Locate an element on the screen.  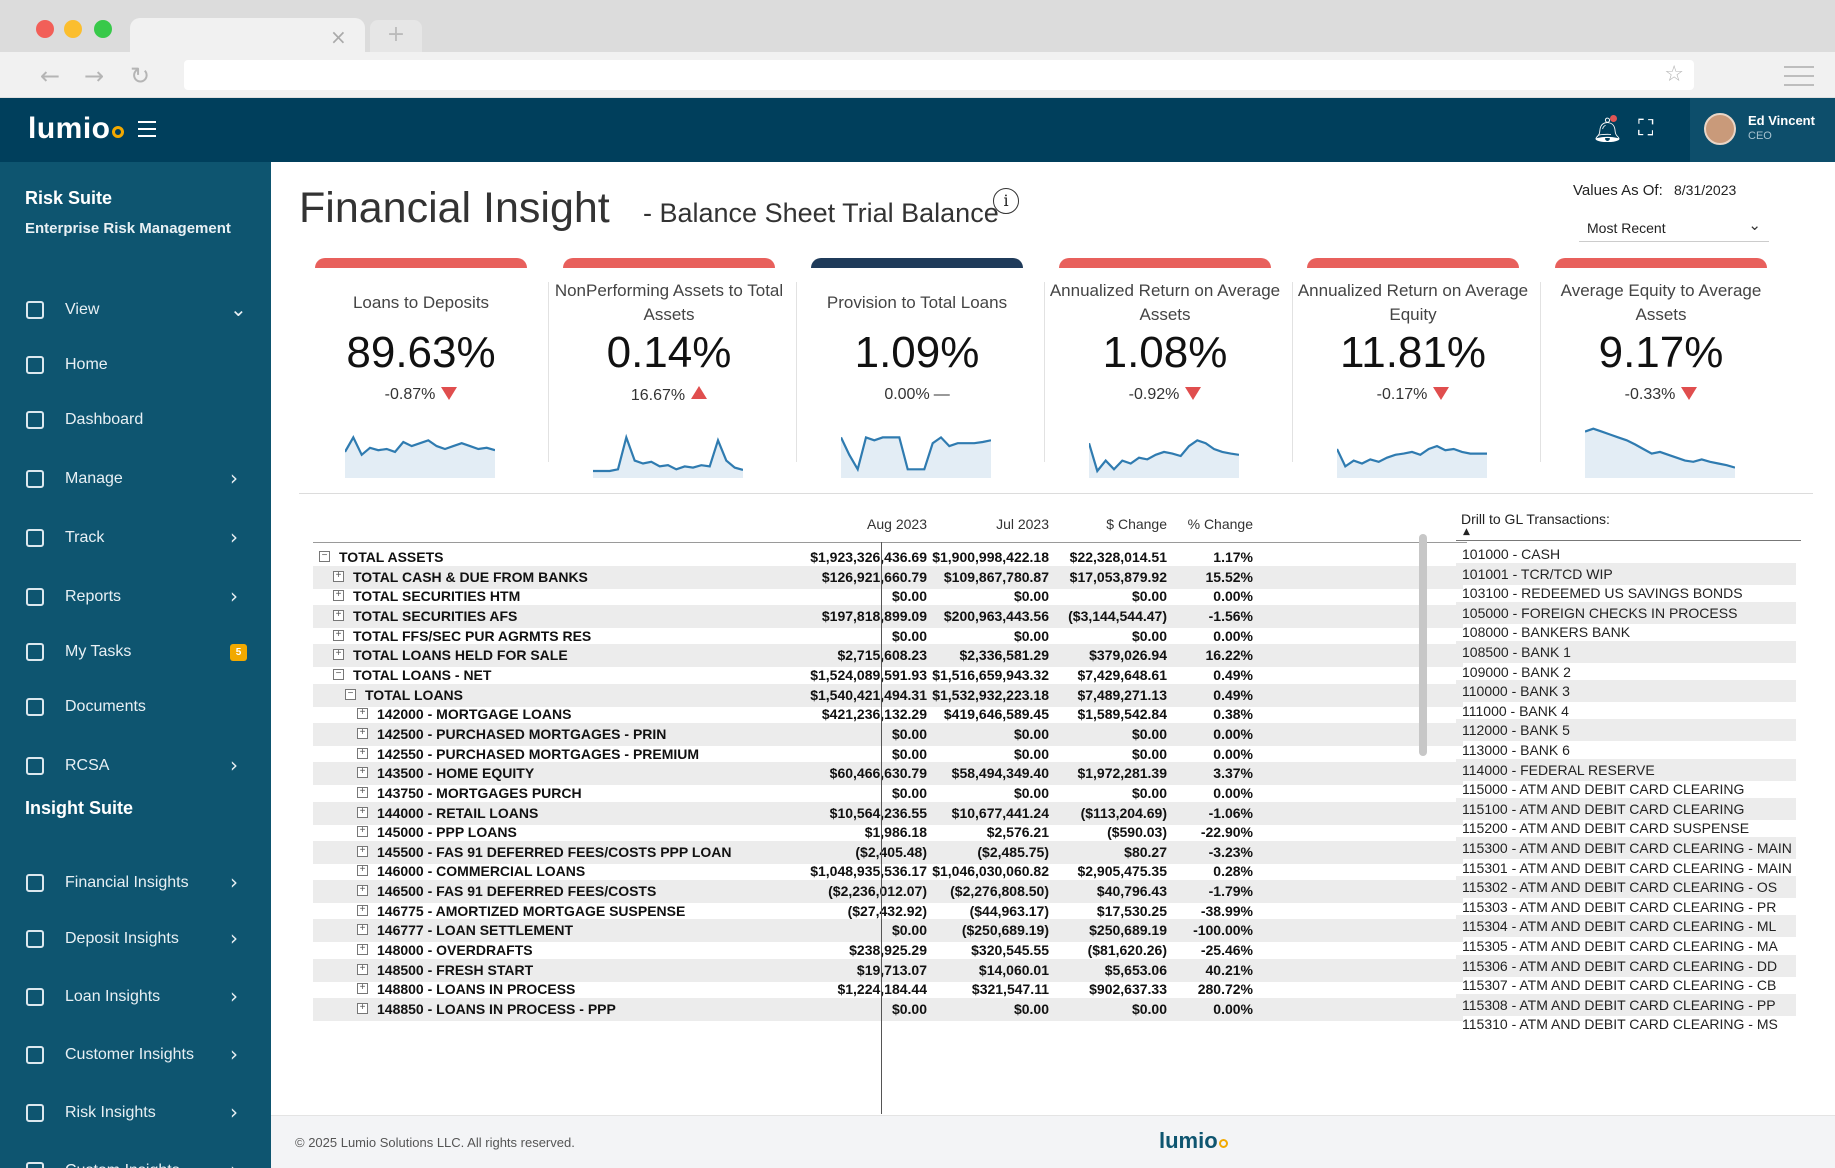
col-header-pct-change: % Change is located at coordinates (1220, 524).